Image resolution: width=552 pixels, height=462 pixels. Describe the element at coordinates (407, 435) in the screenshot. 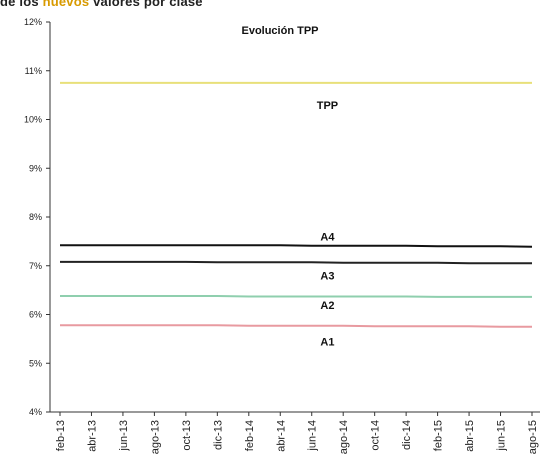

I see `x-tick-label: dic-14` at that location.